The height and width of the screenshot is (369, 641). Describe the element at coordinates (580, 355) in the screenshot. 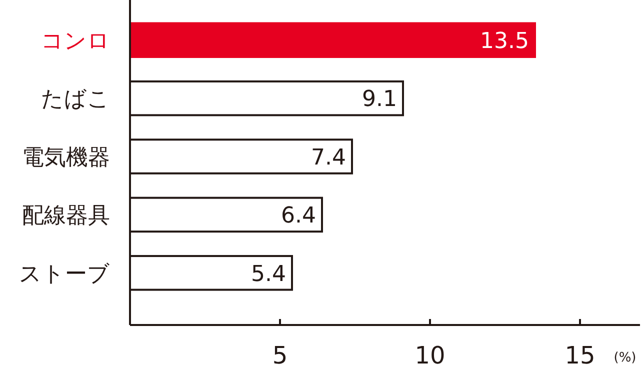

I see `x-tick-label: 15` at that location.